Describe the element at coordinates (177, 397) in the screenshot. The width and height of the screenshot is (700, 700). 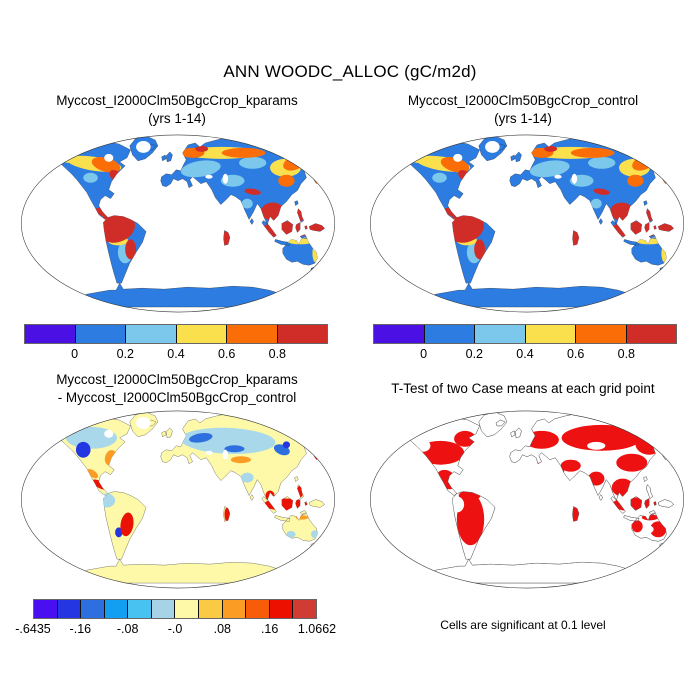
I see `panel-title-diff-line2: - Myccost_I2000Clm50BgcCrop_control` at that location.